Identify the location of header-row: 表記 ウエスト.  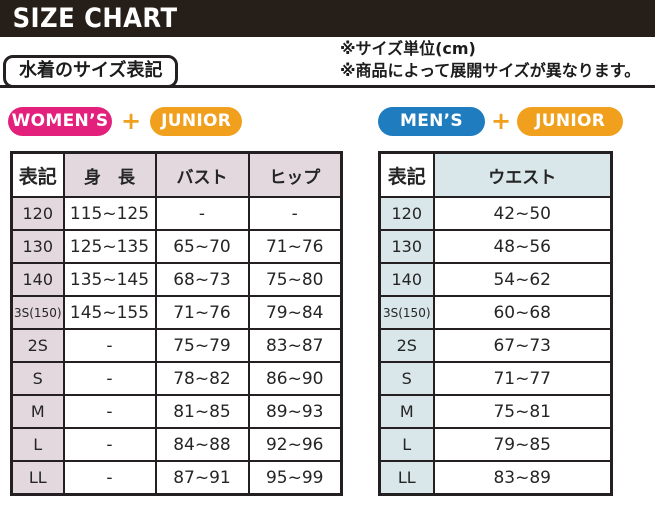
(495, 174).